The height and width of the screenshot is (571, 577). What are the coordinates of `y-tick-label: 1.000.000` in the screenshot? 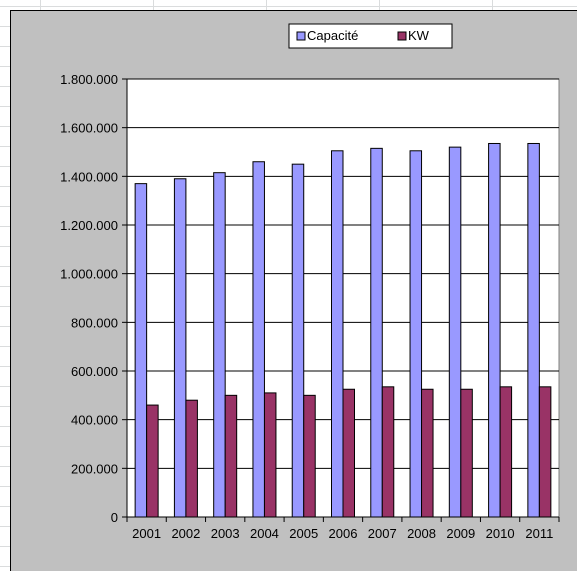 It's located at (89, 274).